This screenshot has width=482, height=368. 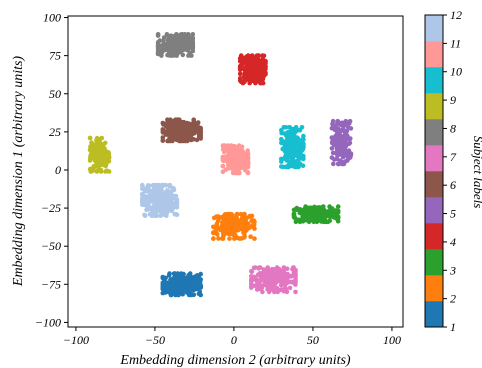 What do you see at coordinates (234, 340) in the screenshot?
I see `x-tick-label: 0` at bounding box center [234, 340].